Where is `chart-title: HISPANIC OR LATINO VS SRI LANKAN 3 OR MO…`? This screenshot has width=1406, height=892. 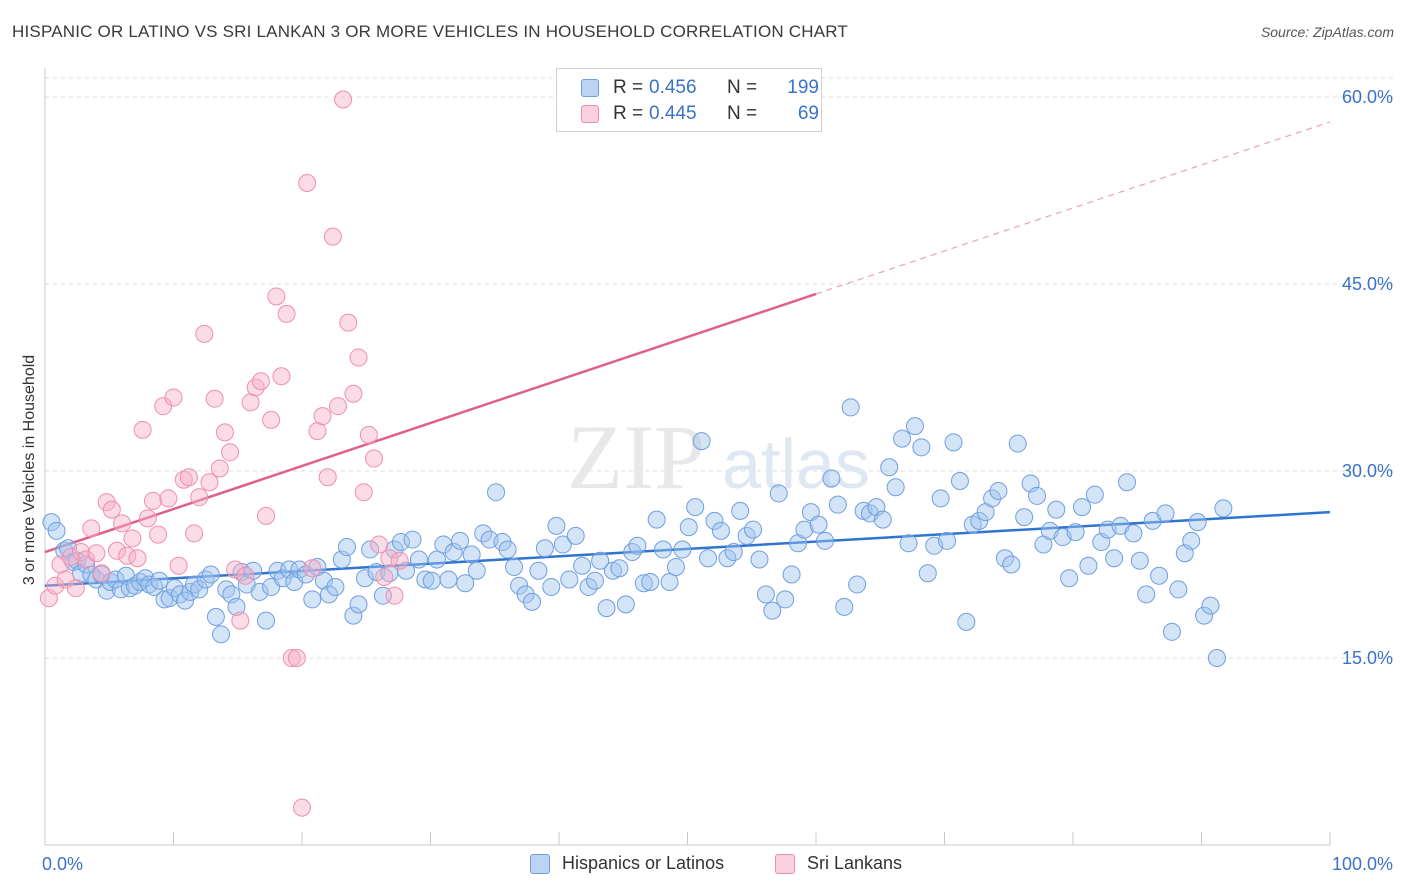
chart-title: HISPANIC OR LATINO VS SRI LANKAN 3 OR MO… is located at coordinates (430, 31).